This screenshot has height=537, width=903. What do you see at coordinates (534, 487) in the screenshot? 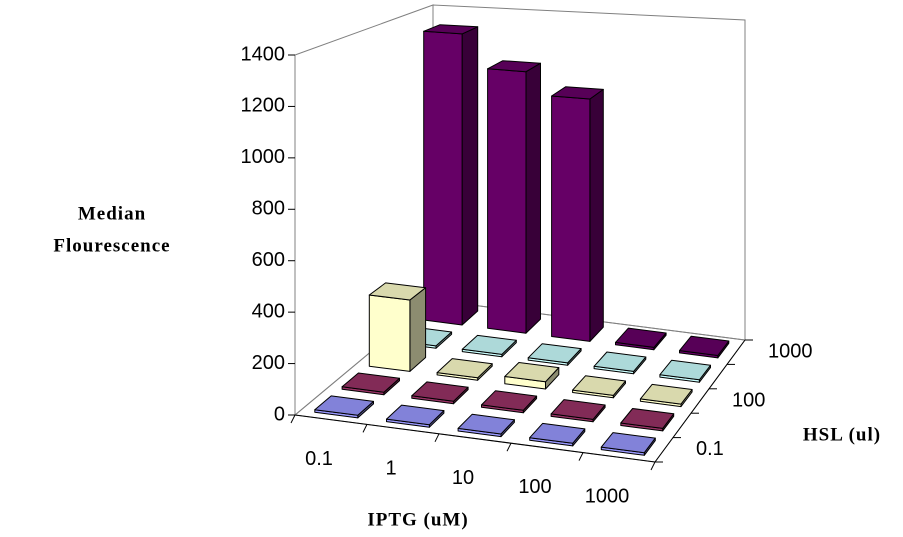
I see `x-tick-label: 100` at bounding box center [534, 487].